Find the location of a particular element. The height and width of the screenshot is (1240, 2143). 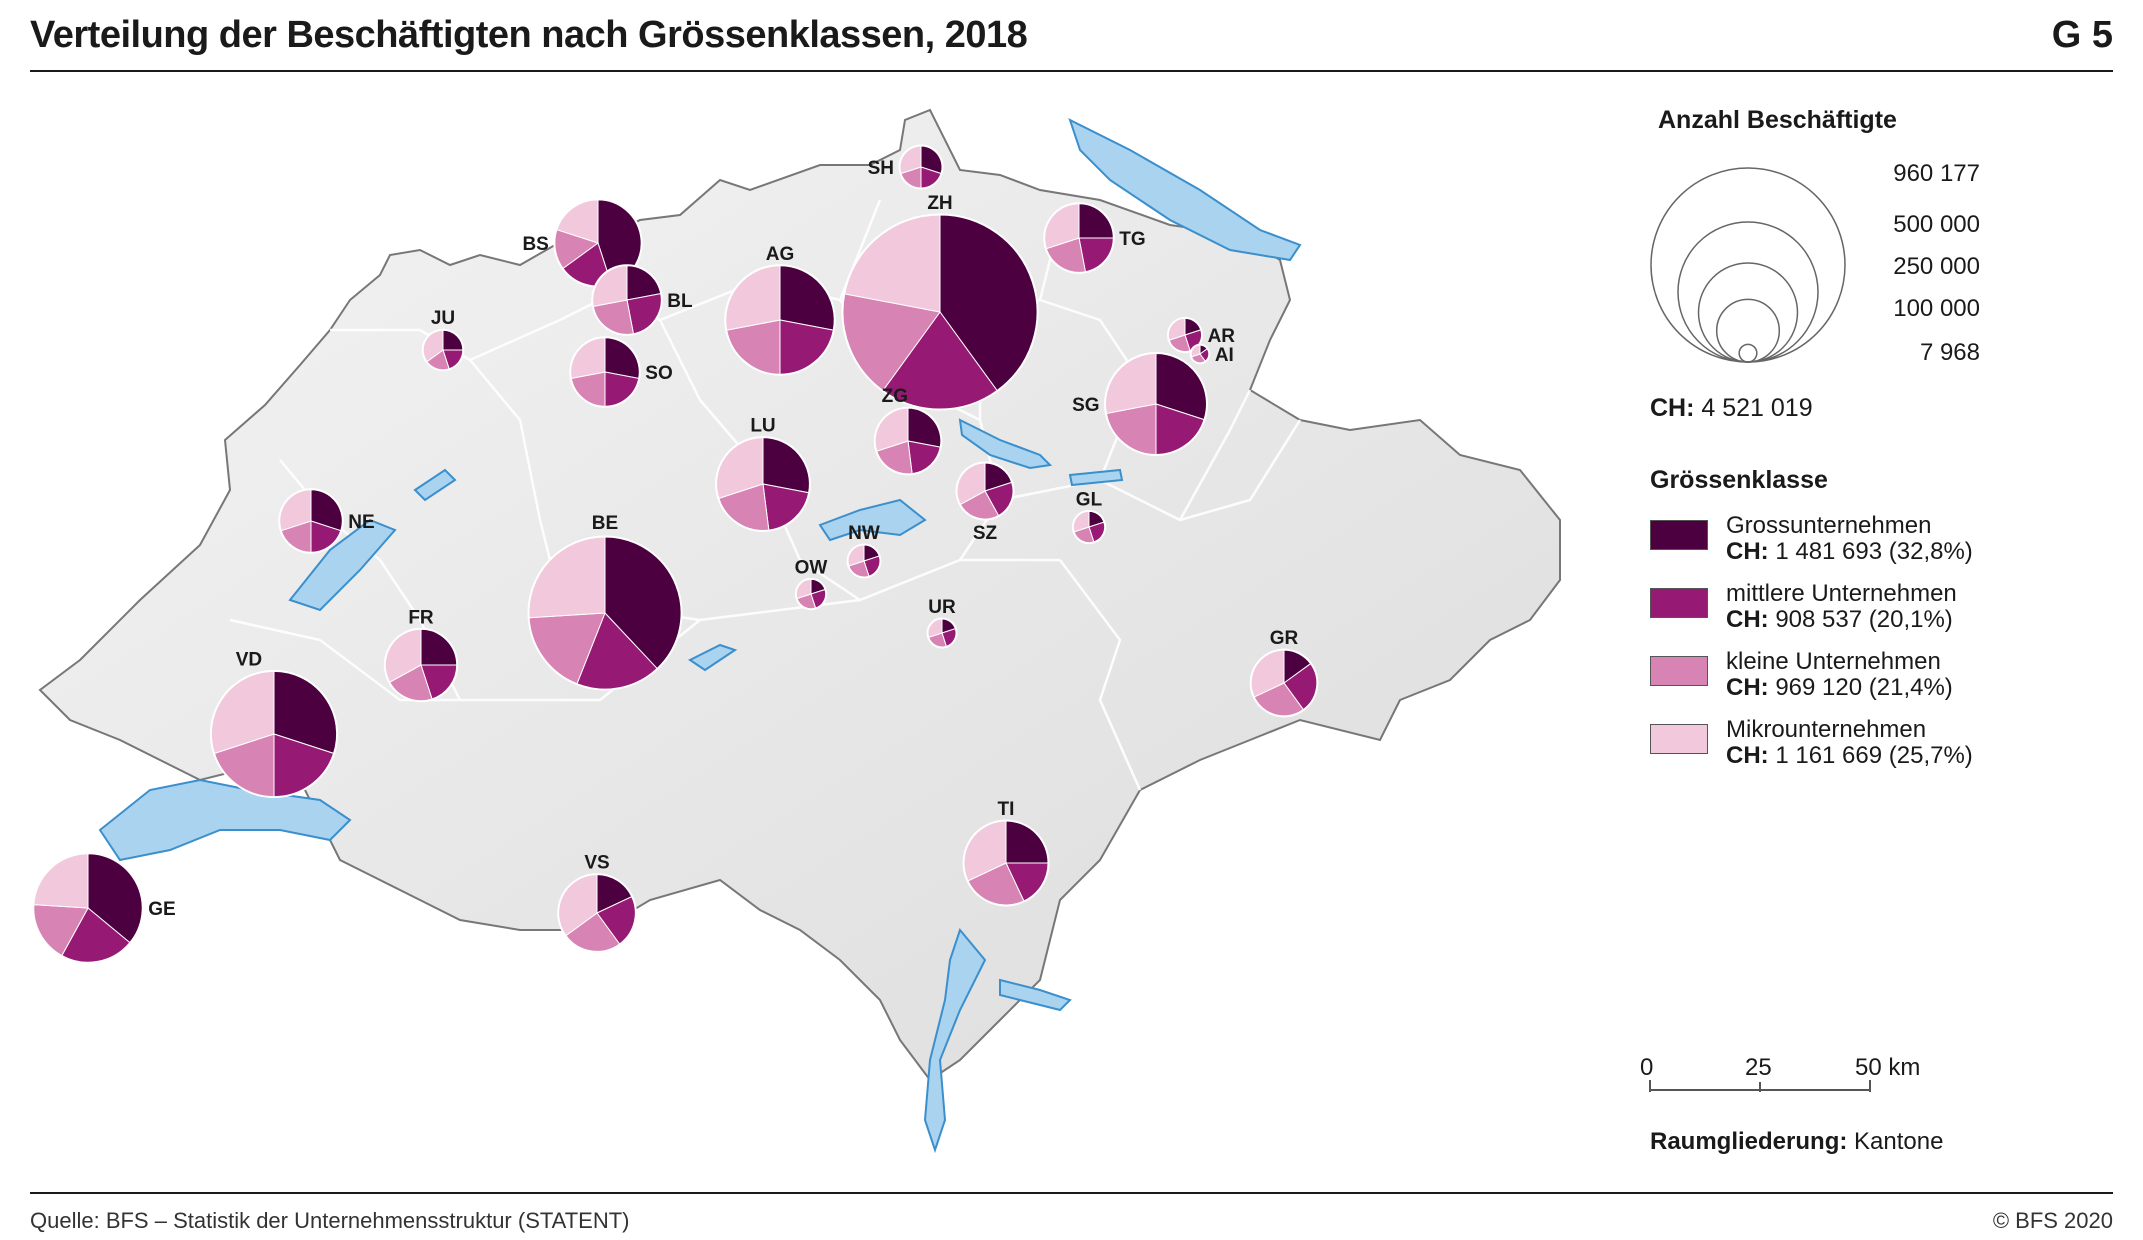

pie-be: BE is located at coordinates (605, 602).